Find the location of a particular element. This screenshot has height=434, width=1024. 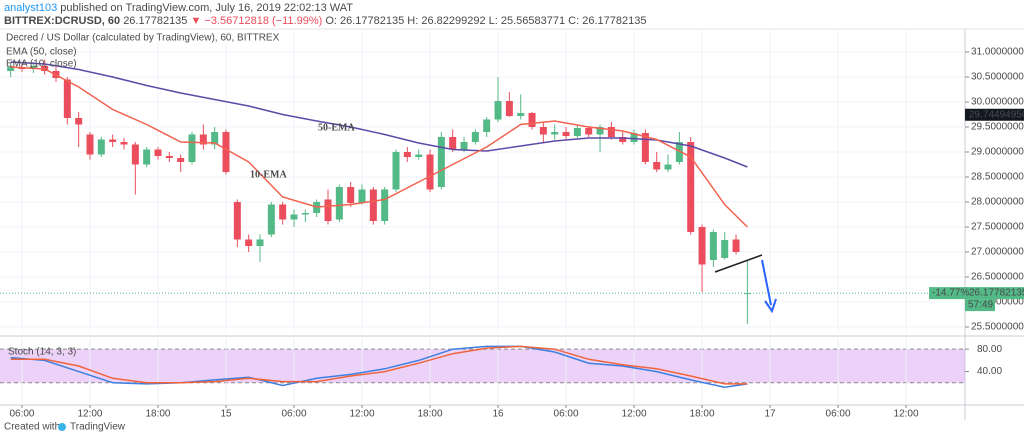

change: ▼ −3.56712818 (−11.99%) is located at coordinates (256, 21).